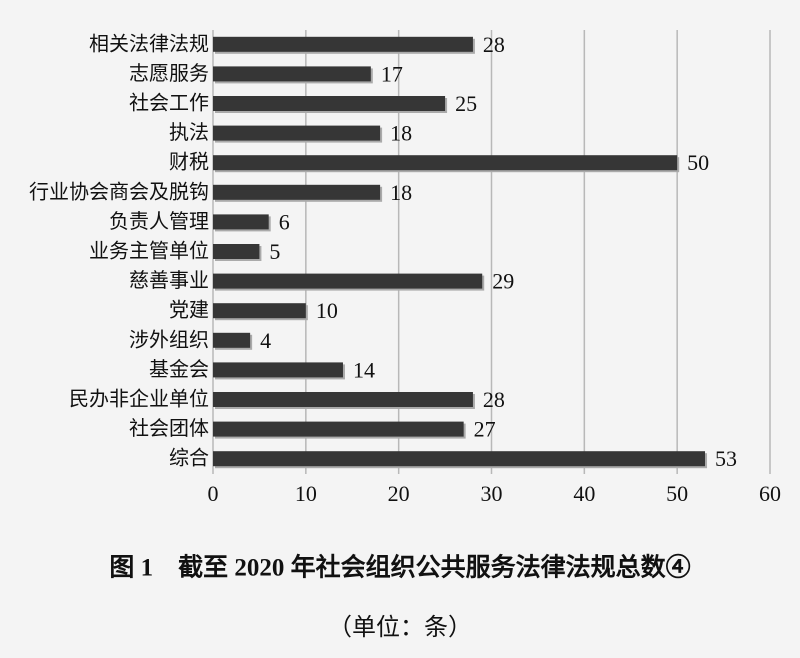 This screenshot has width=800, height=658. What do you see at coordinates (306, 493) in the screenshot?
I see `x-tick-label: 10` at bounding box center [306, 493].